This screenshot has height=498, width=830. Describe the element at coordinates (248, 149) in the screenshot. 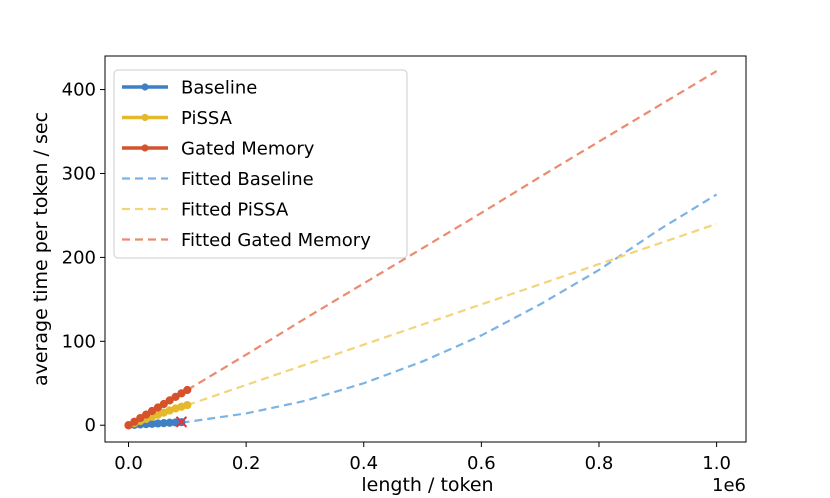

I see `legend-label: Gated Memory` at that location.